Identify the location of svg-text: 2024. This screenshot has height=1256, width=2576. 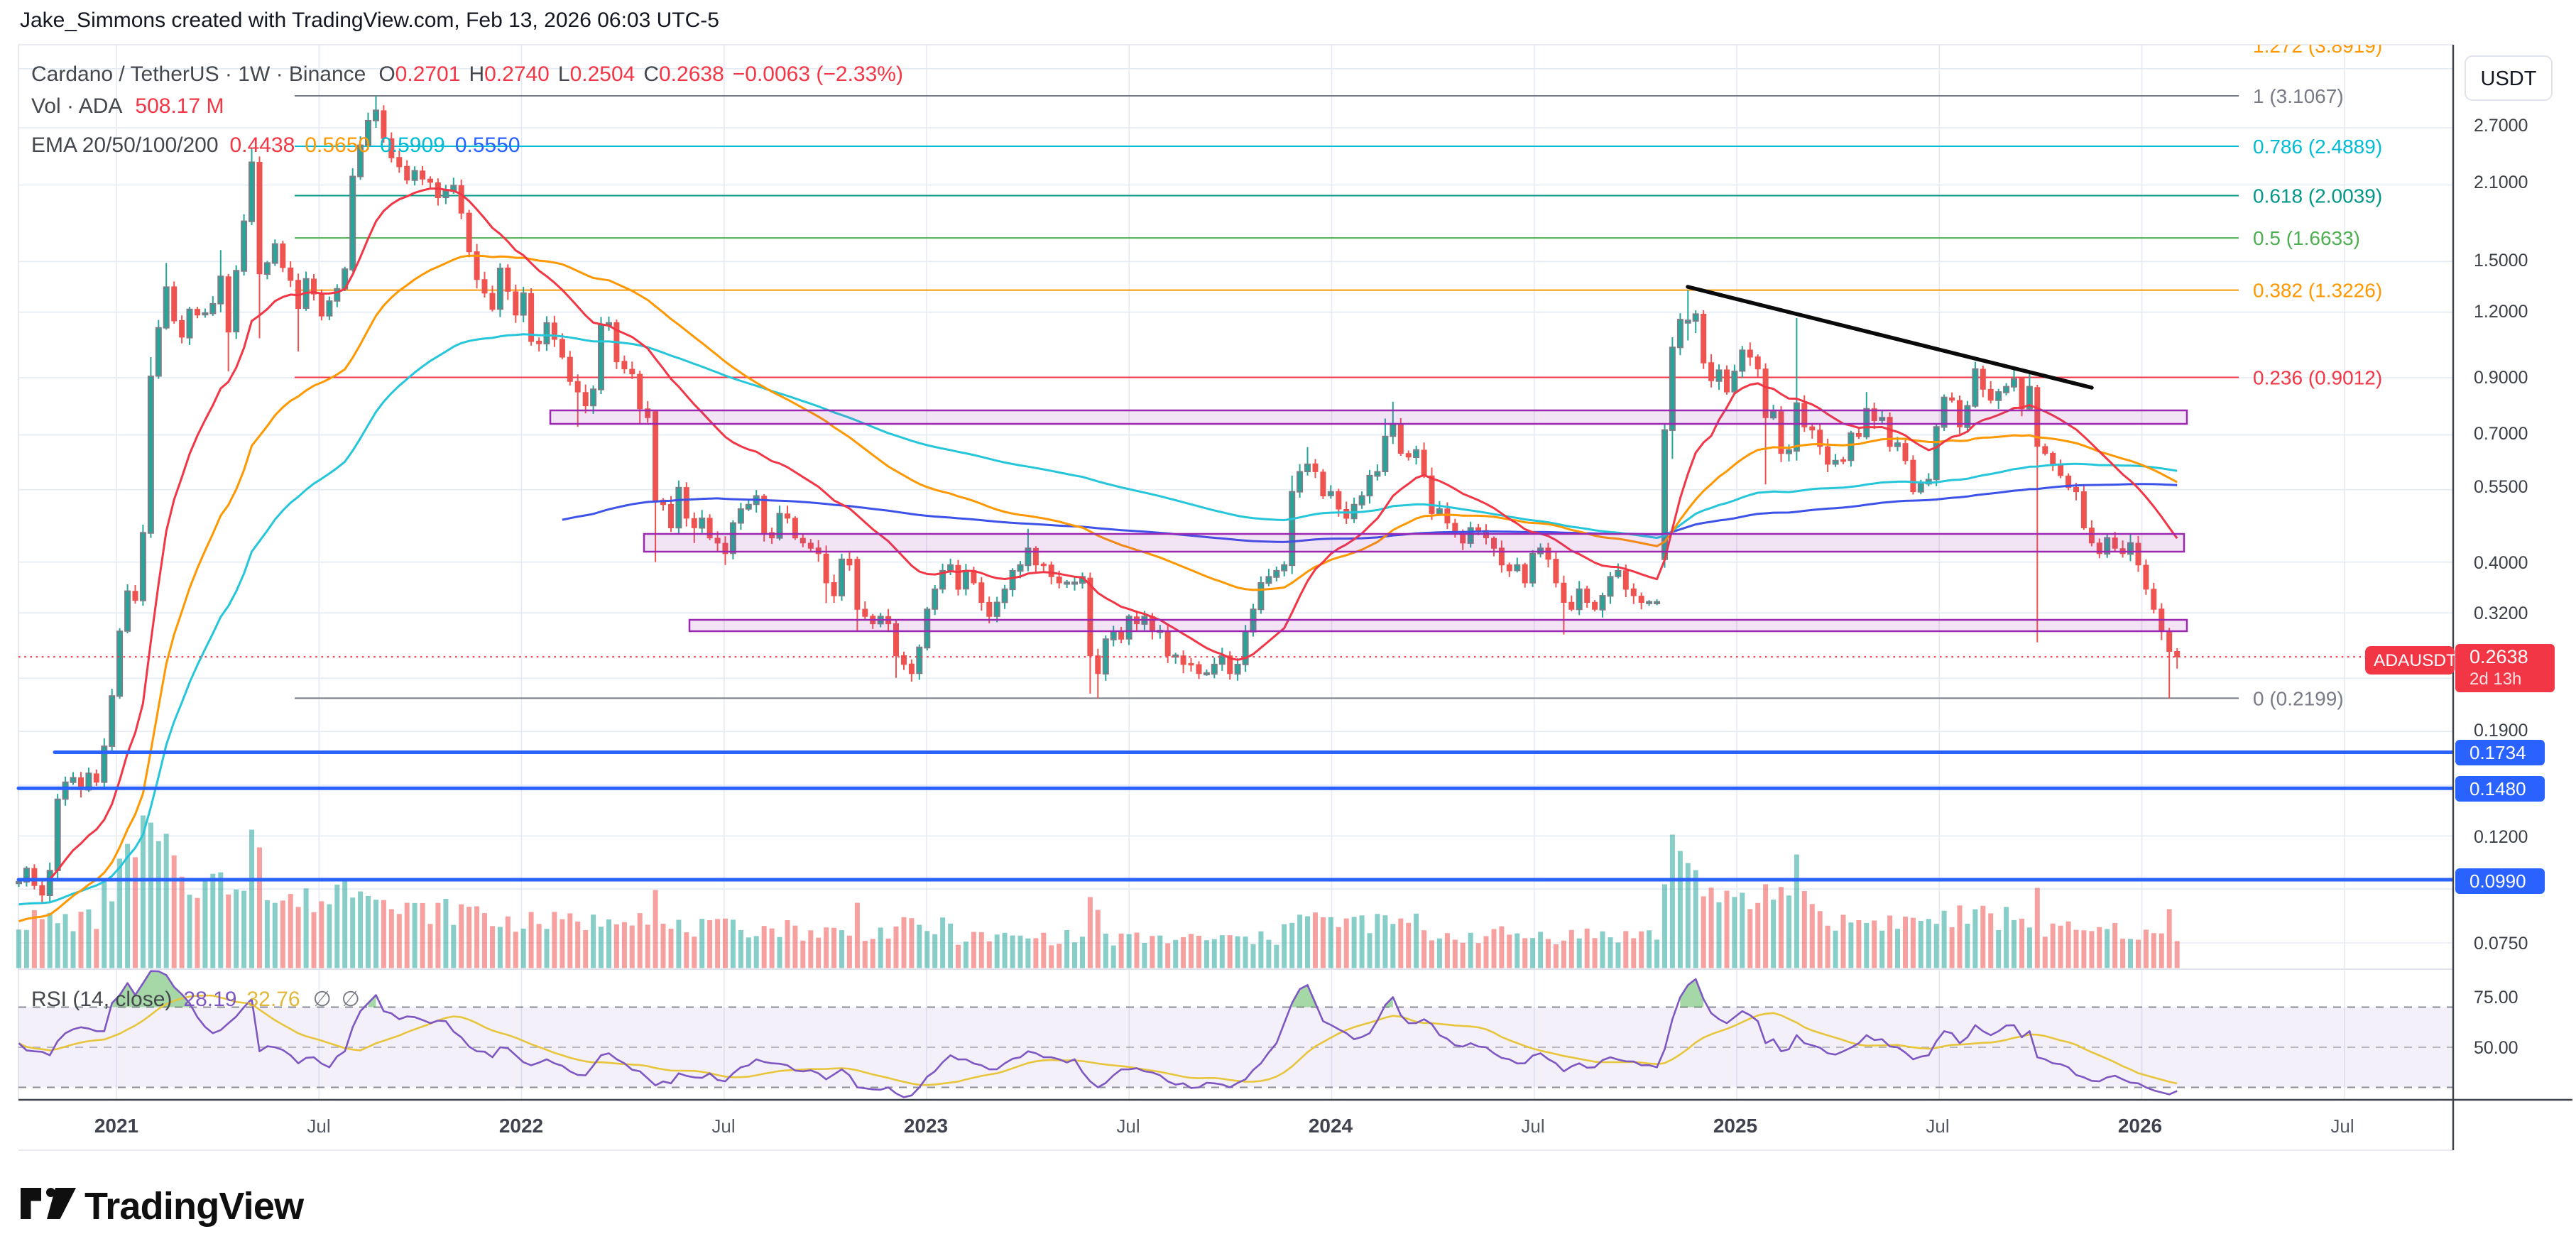
(1331, 1126).